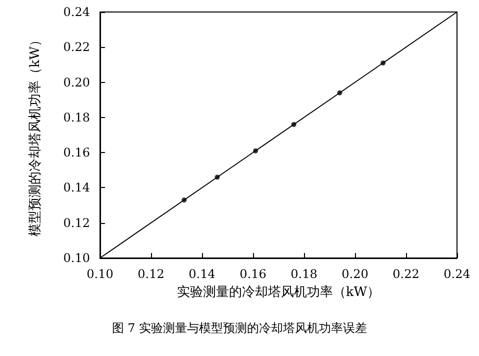 This screenshot has height=356, width=479. Describe the element at coordinates (151, 274) in the screenshot. I see `x-tick-label: 0.12` at that location.